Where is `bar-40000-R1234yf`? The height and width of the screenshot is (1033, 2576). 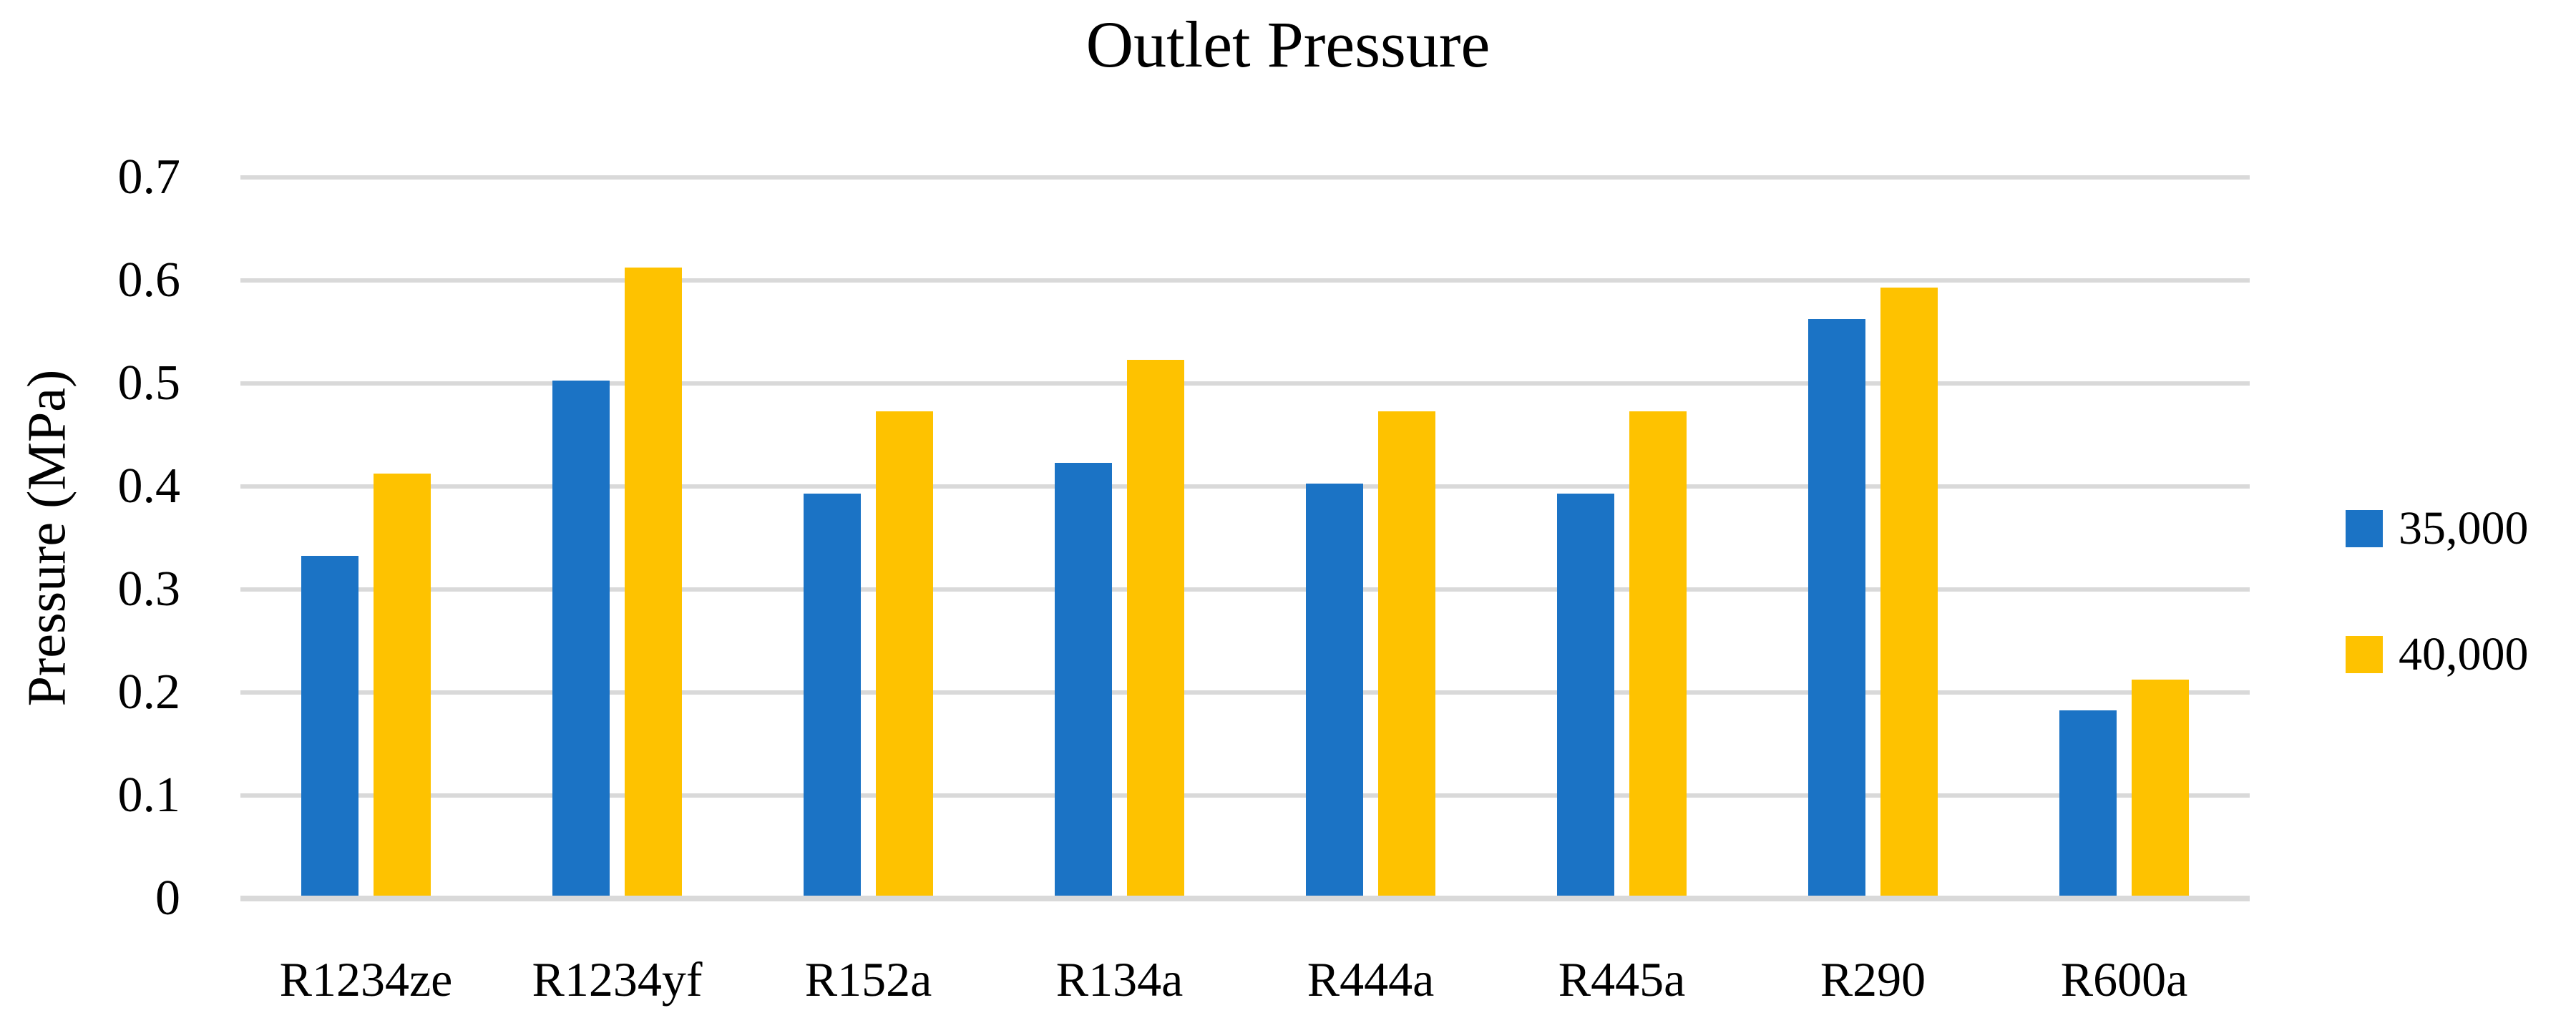
bar-40000-R1234yf is located at coordinates (653, 581).